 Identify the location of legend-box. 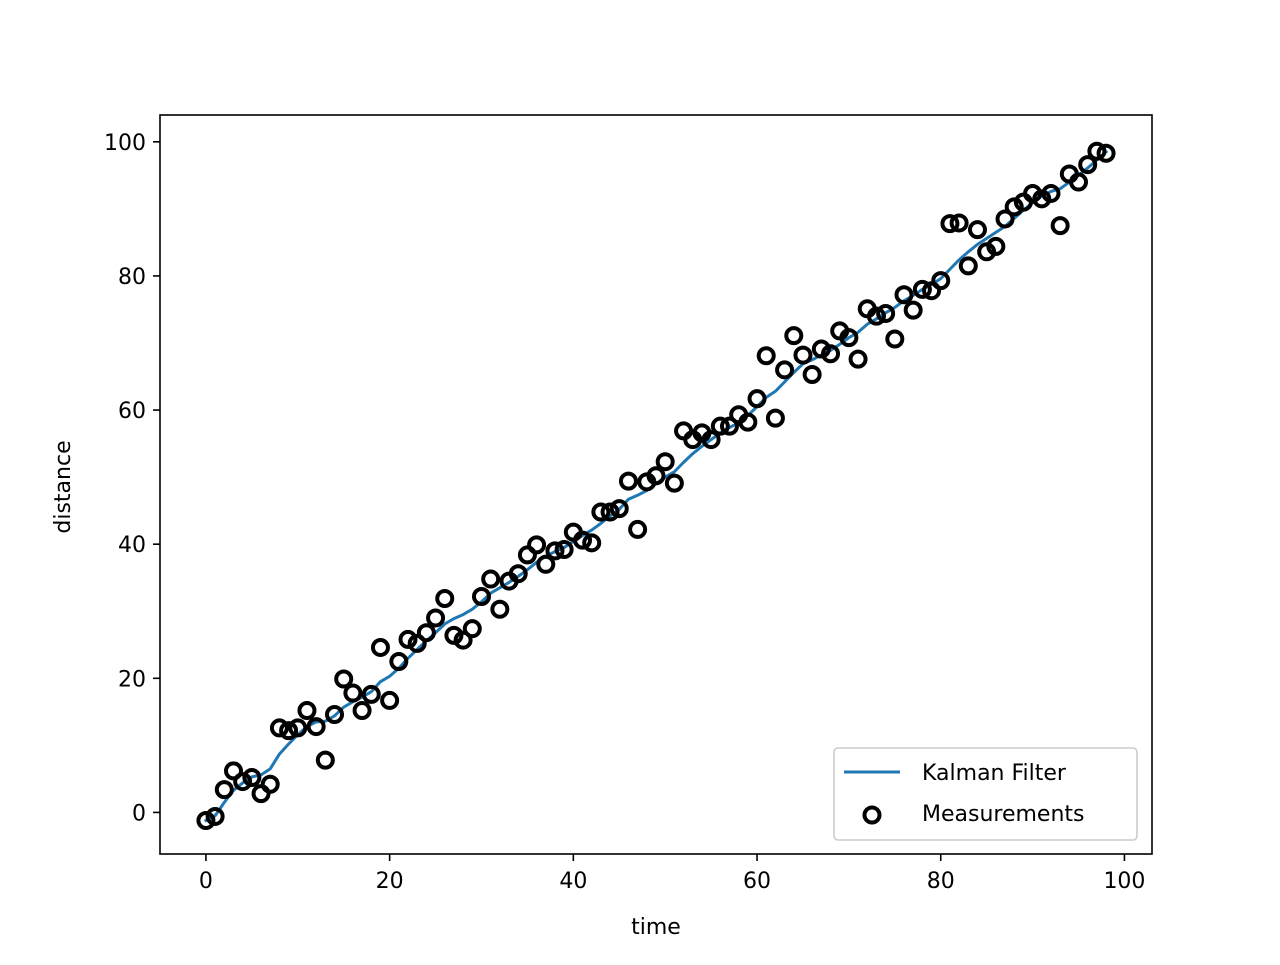
(985, 794).